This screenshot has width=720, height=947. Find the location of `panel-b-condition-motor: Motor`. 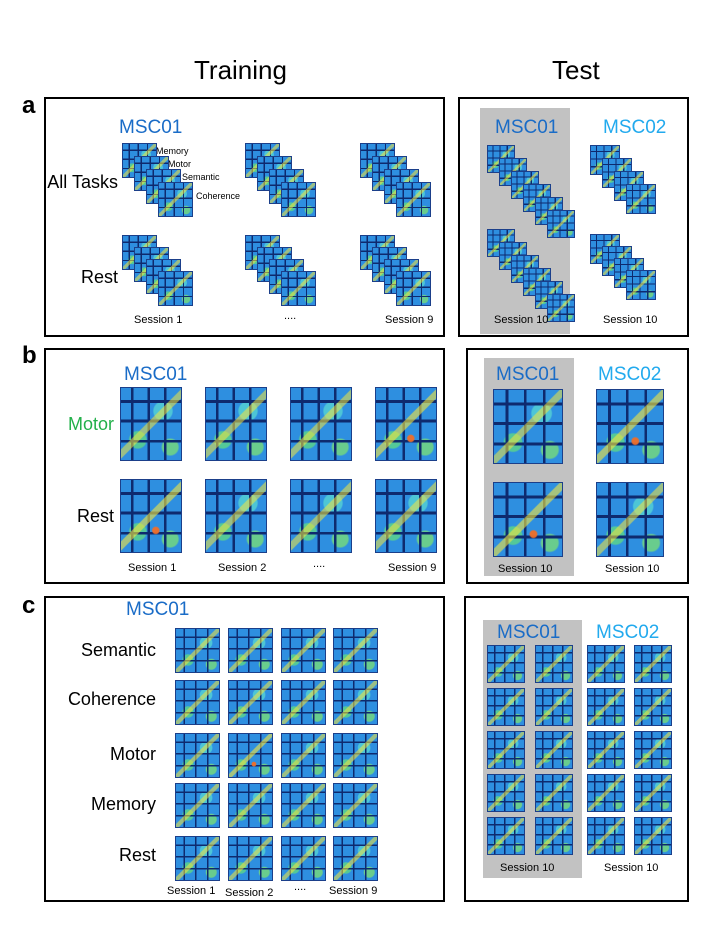

panel-b-condition-motor: Motor is located at coordinates (90, 424).